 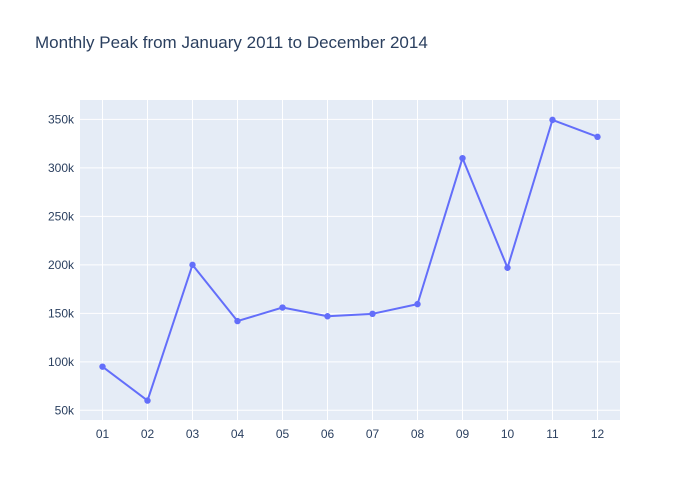 What do you see at coordinates (418, 434) in the screenshot?
I see `x-tick-label: 08` at bounding box center [418, 434].